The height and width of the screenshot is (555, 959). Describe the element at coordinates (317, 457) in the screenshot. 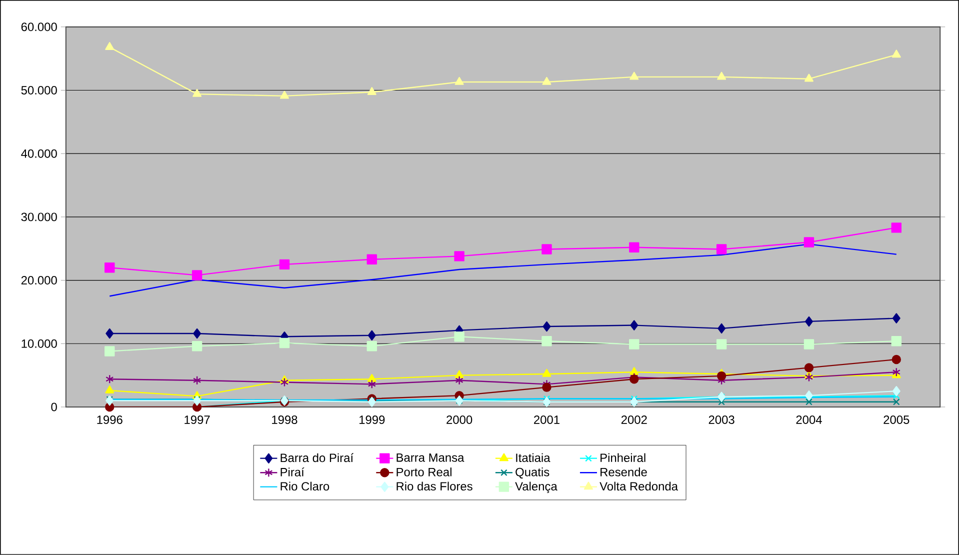

I see `legend-label: Barra do Piraí` at that location.